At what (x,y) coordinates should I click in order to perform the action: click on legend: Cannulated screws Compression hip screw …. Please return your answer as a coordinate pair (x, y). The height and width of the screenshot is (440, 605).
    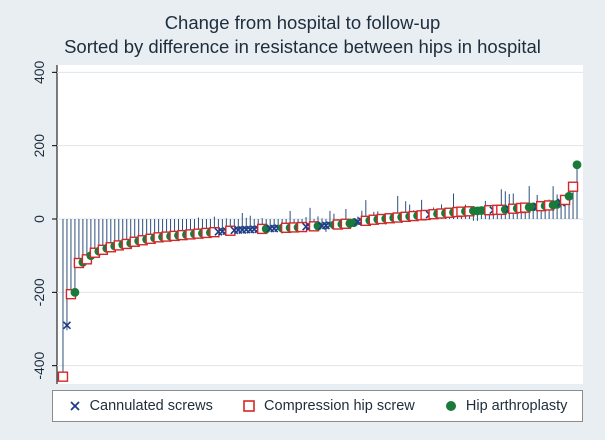
    Looking at the image, I should click on (317, 406).